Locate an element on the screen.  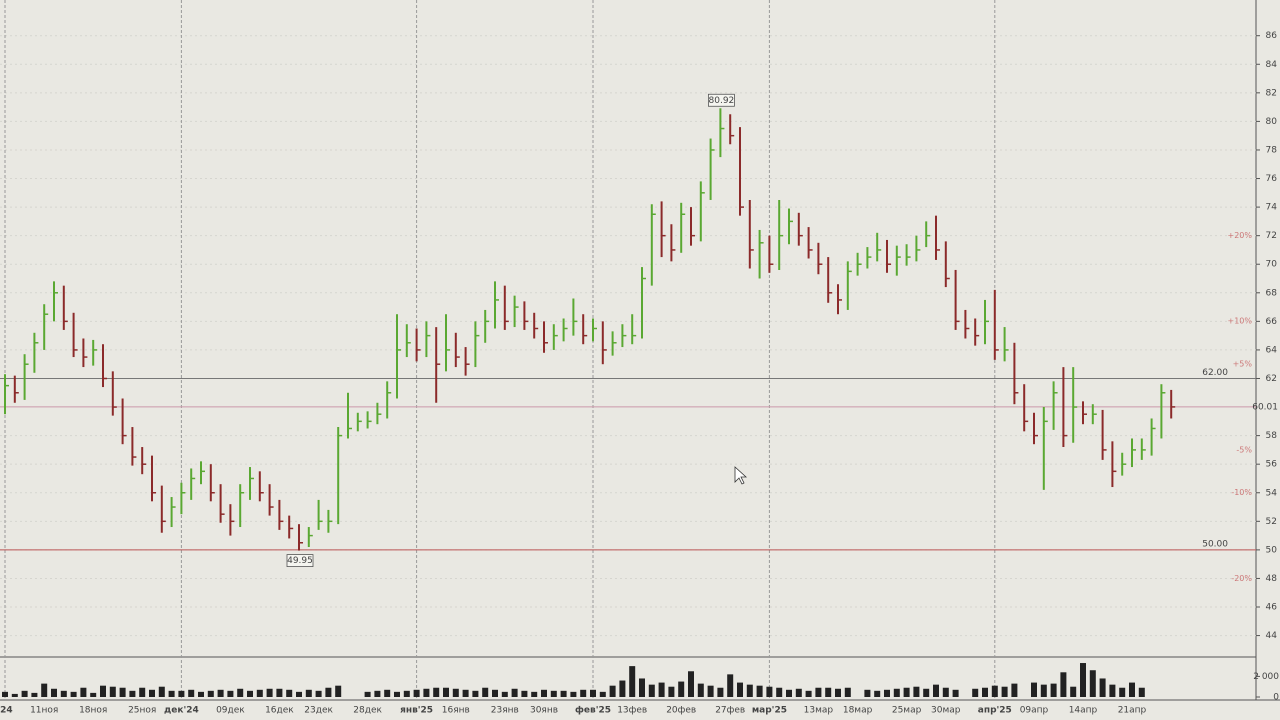
x-tick-label: 16янв is located at coordinates (456, 711).